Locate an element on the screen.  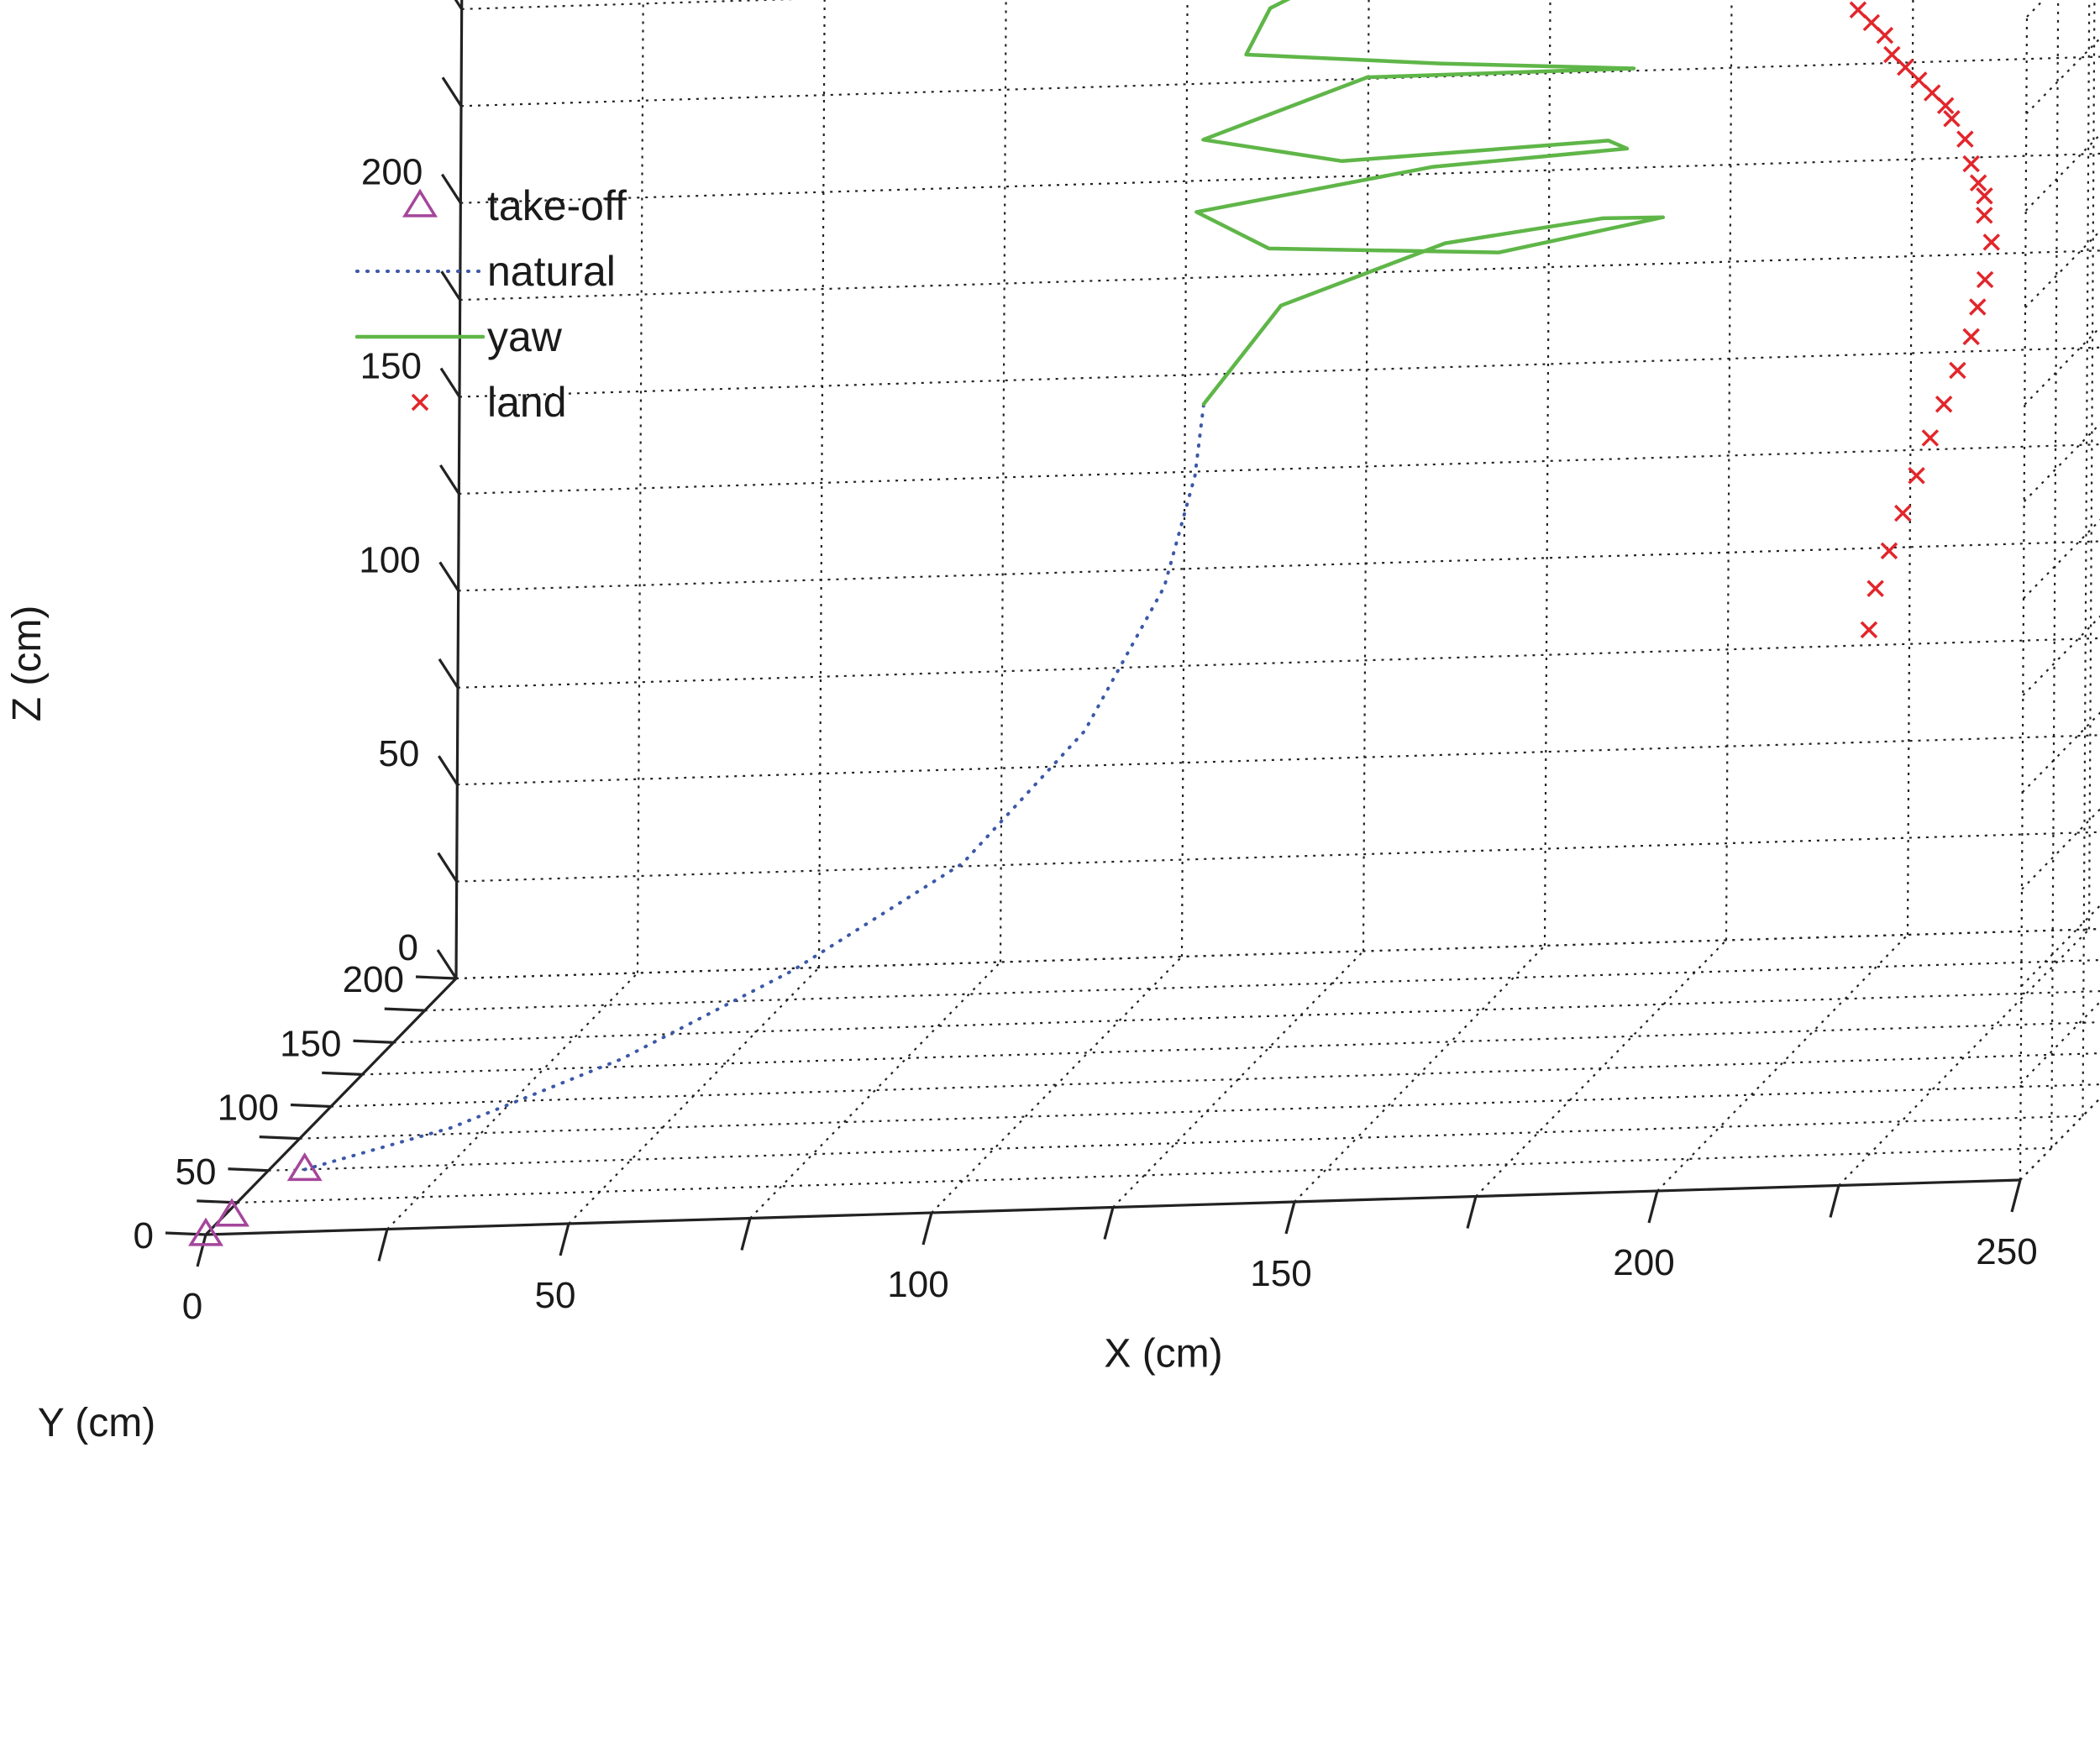
z-tick-label: 50 is located at coordinates (398, 753).